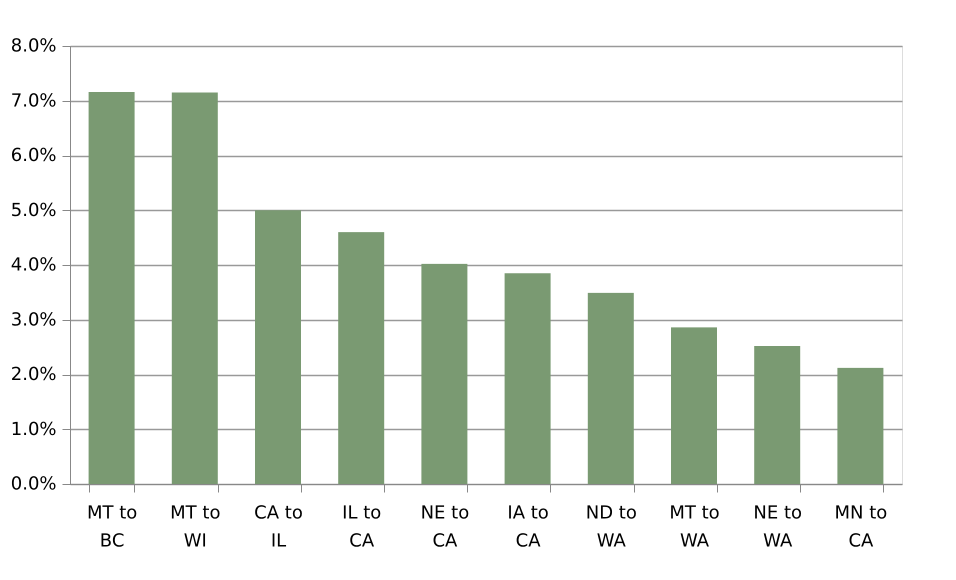  I want to click on y-tick-label: 4.0%, so click(33, 265).